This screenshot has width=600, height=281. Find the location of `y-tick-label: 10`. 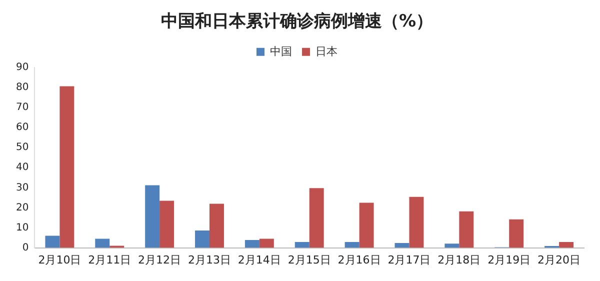

y-tick-label: 10 is located at coordinates (22, 228).